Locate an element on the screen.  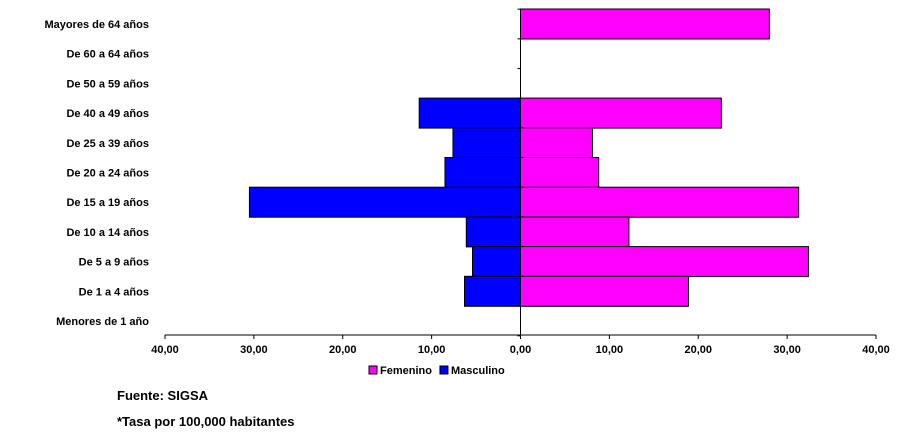
category-label: De 50 a 59 años is located at coordinates (107, 84).